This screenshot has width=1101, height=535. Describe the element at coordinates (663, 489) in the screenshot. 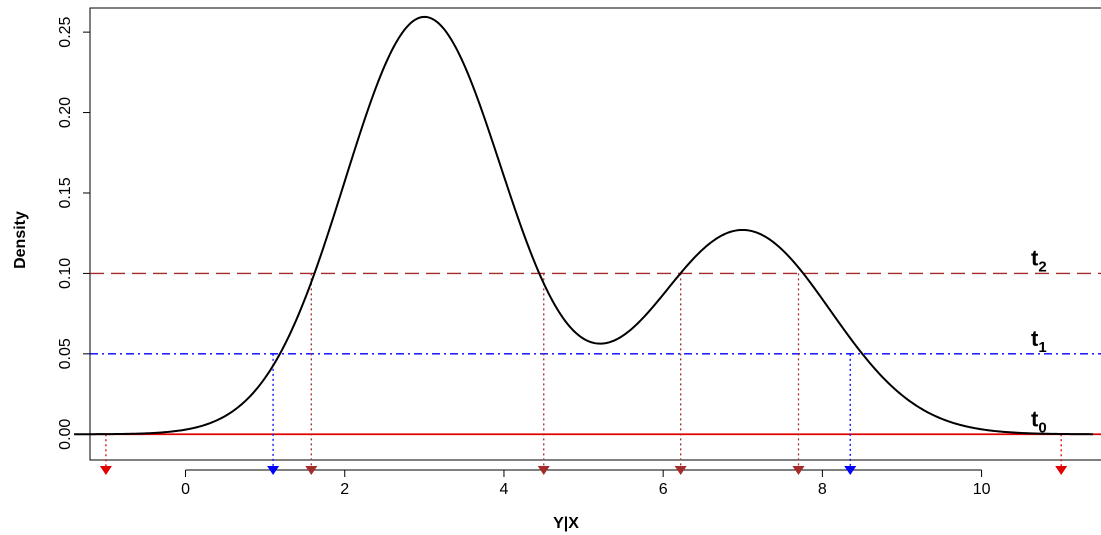

I see `x-tick-label: 6` at that location.